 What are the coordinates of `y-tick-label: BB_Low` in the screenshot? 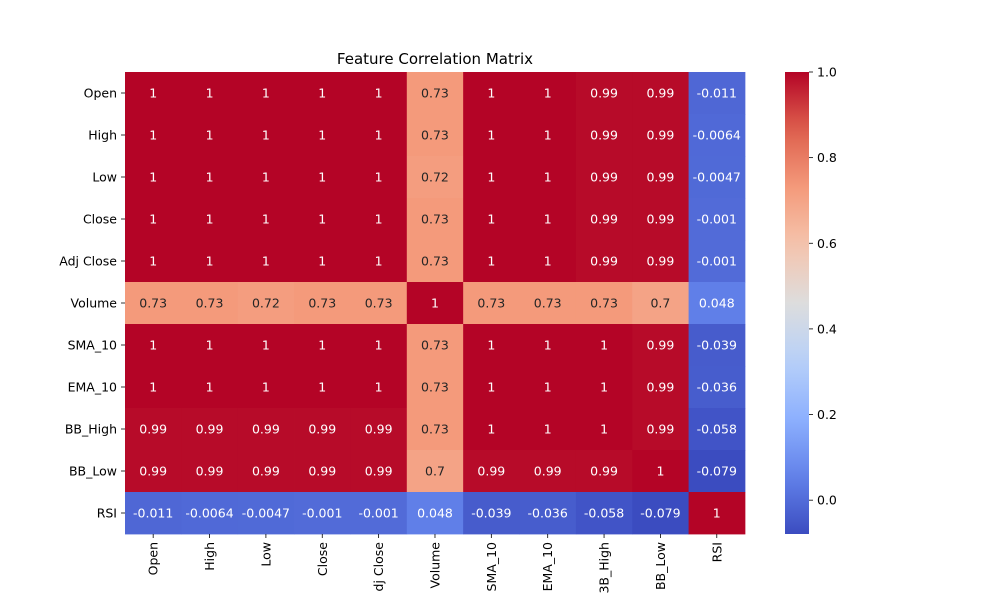 It's located at (93, 471).